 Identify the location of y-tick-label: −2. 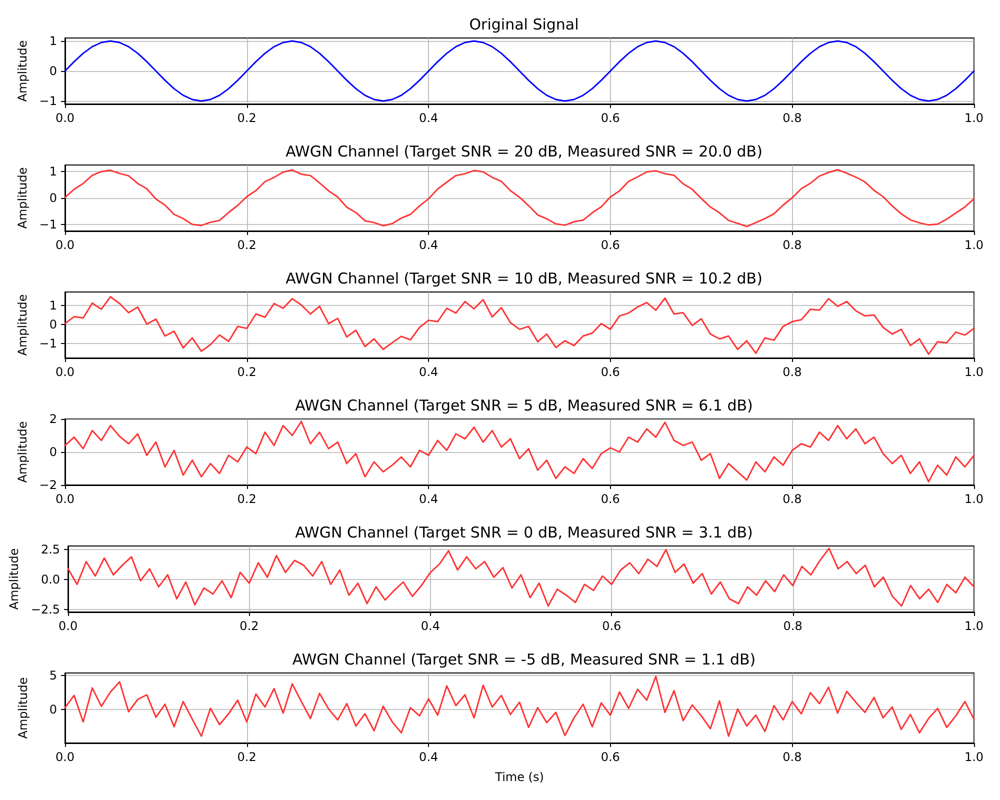
(48, 485).